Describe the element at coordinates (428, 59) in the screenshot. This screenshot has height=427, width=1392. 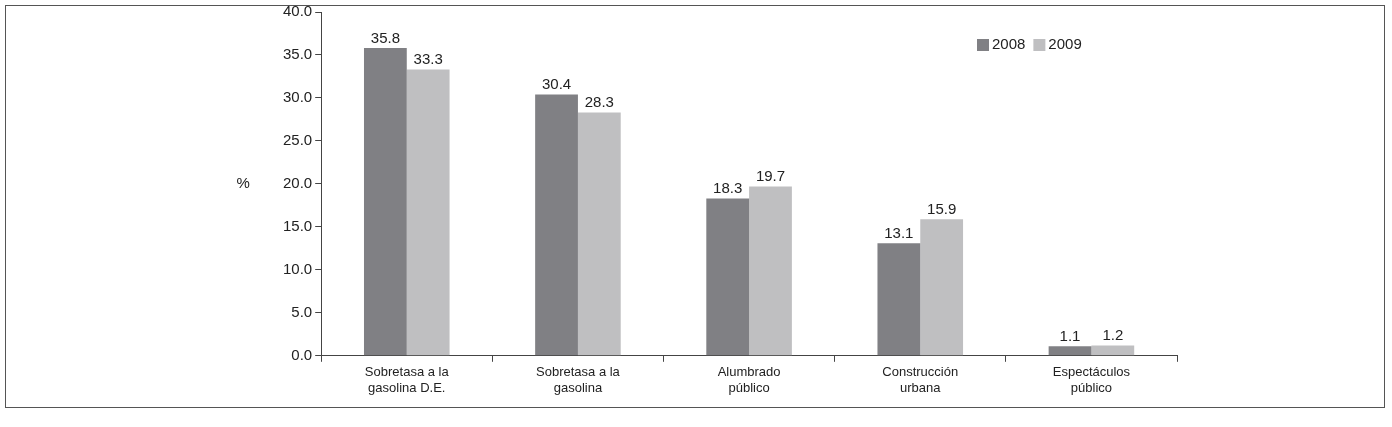
I see `data-label: 33.3` at that location.